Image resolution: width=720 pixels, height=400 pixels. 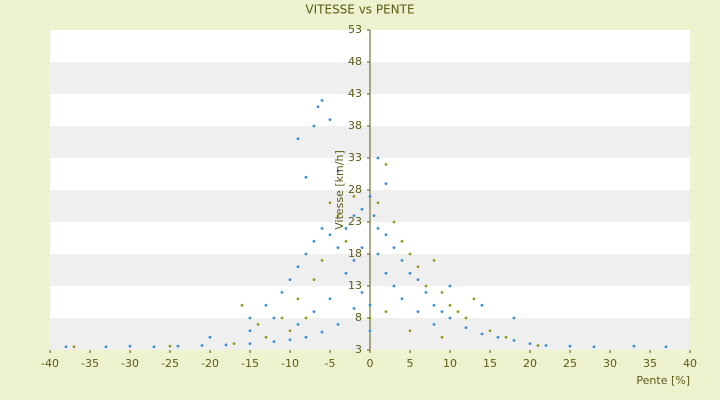 What do you see at coordinates (170, 363) in the screenshot?
I see `x-tick-label: -25` at bounding box center [170, 363].